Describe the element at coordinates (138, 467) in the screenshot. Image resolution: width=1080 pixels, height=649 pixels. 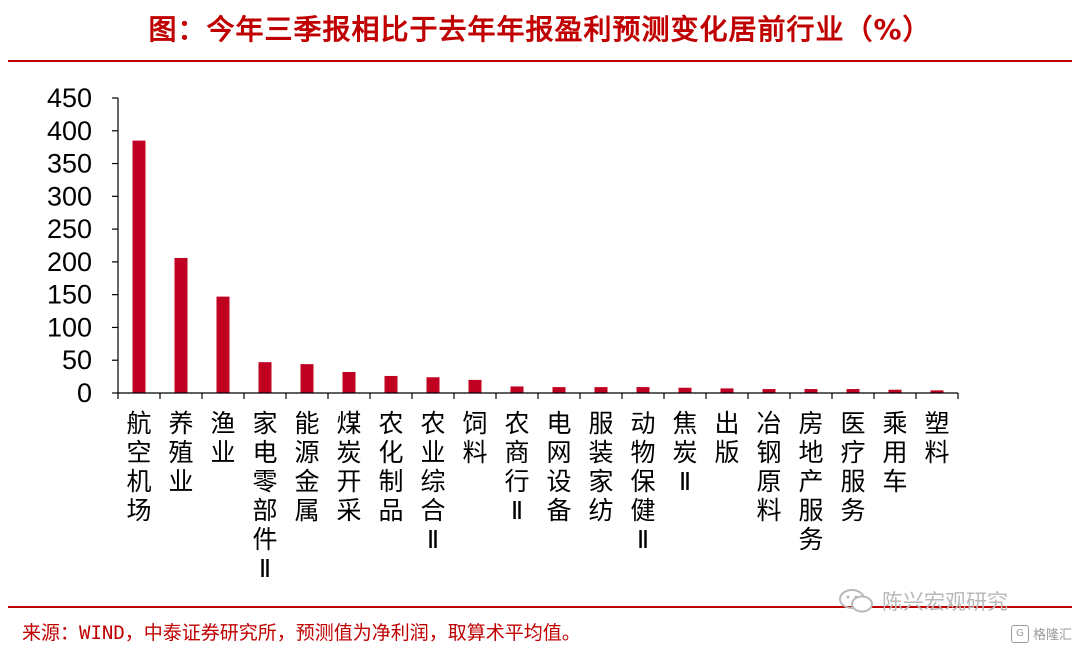
I see `x-tick-label: 航空机场` at that location.